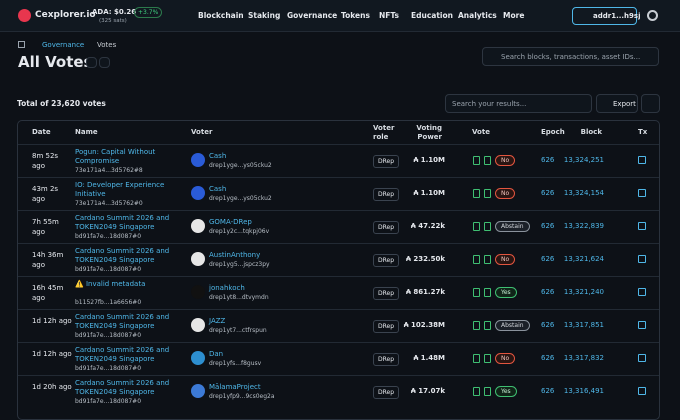  What do you see at coordinates (650, 103) in the screenshot?
I see `table-settings` at bounding box center [650, 103].